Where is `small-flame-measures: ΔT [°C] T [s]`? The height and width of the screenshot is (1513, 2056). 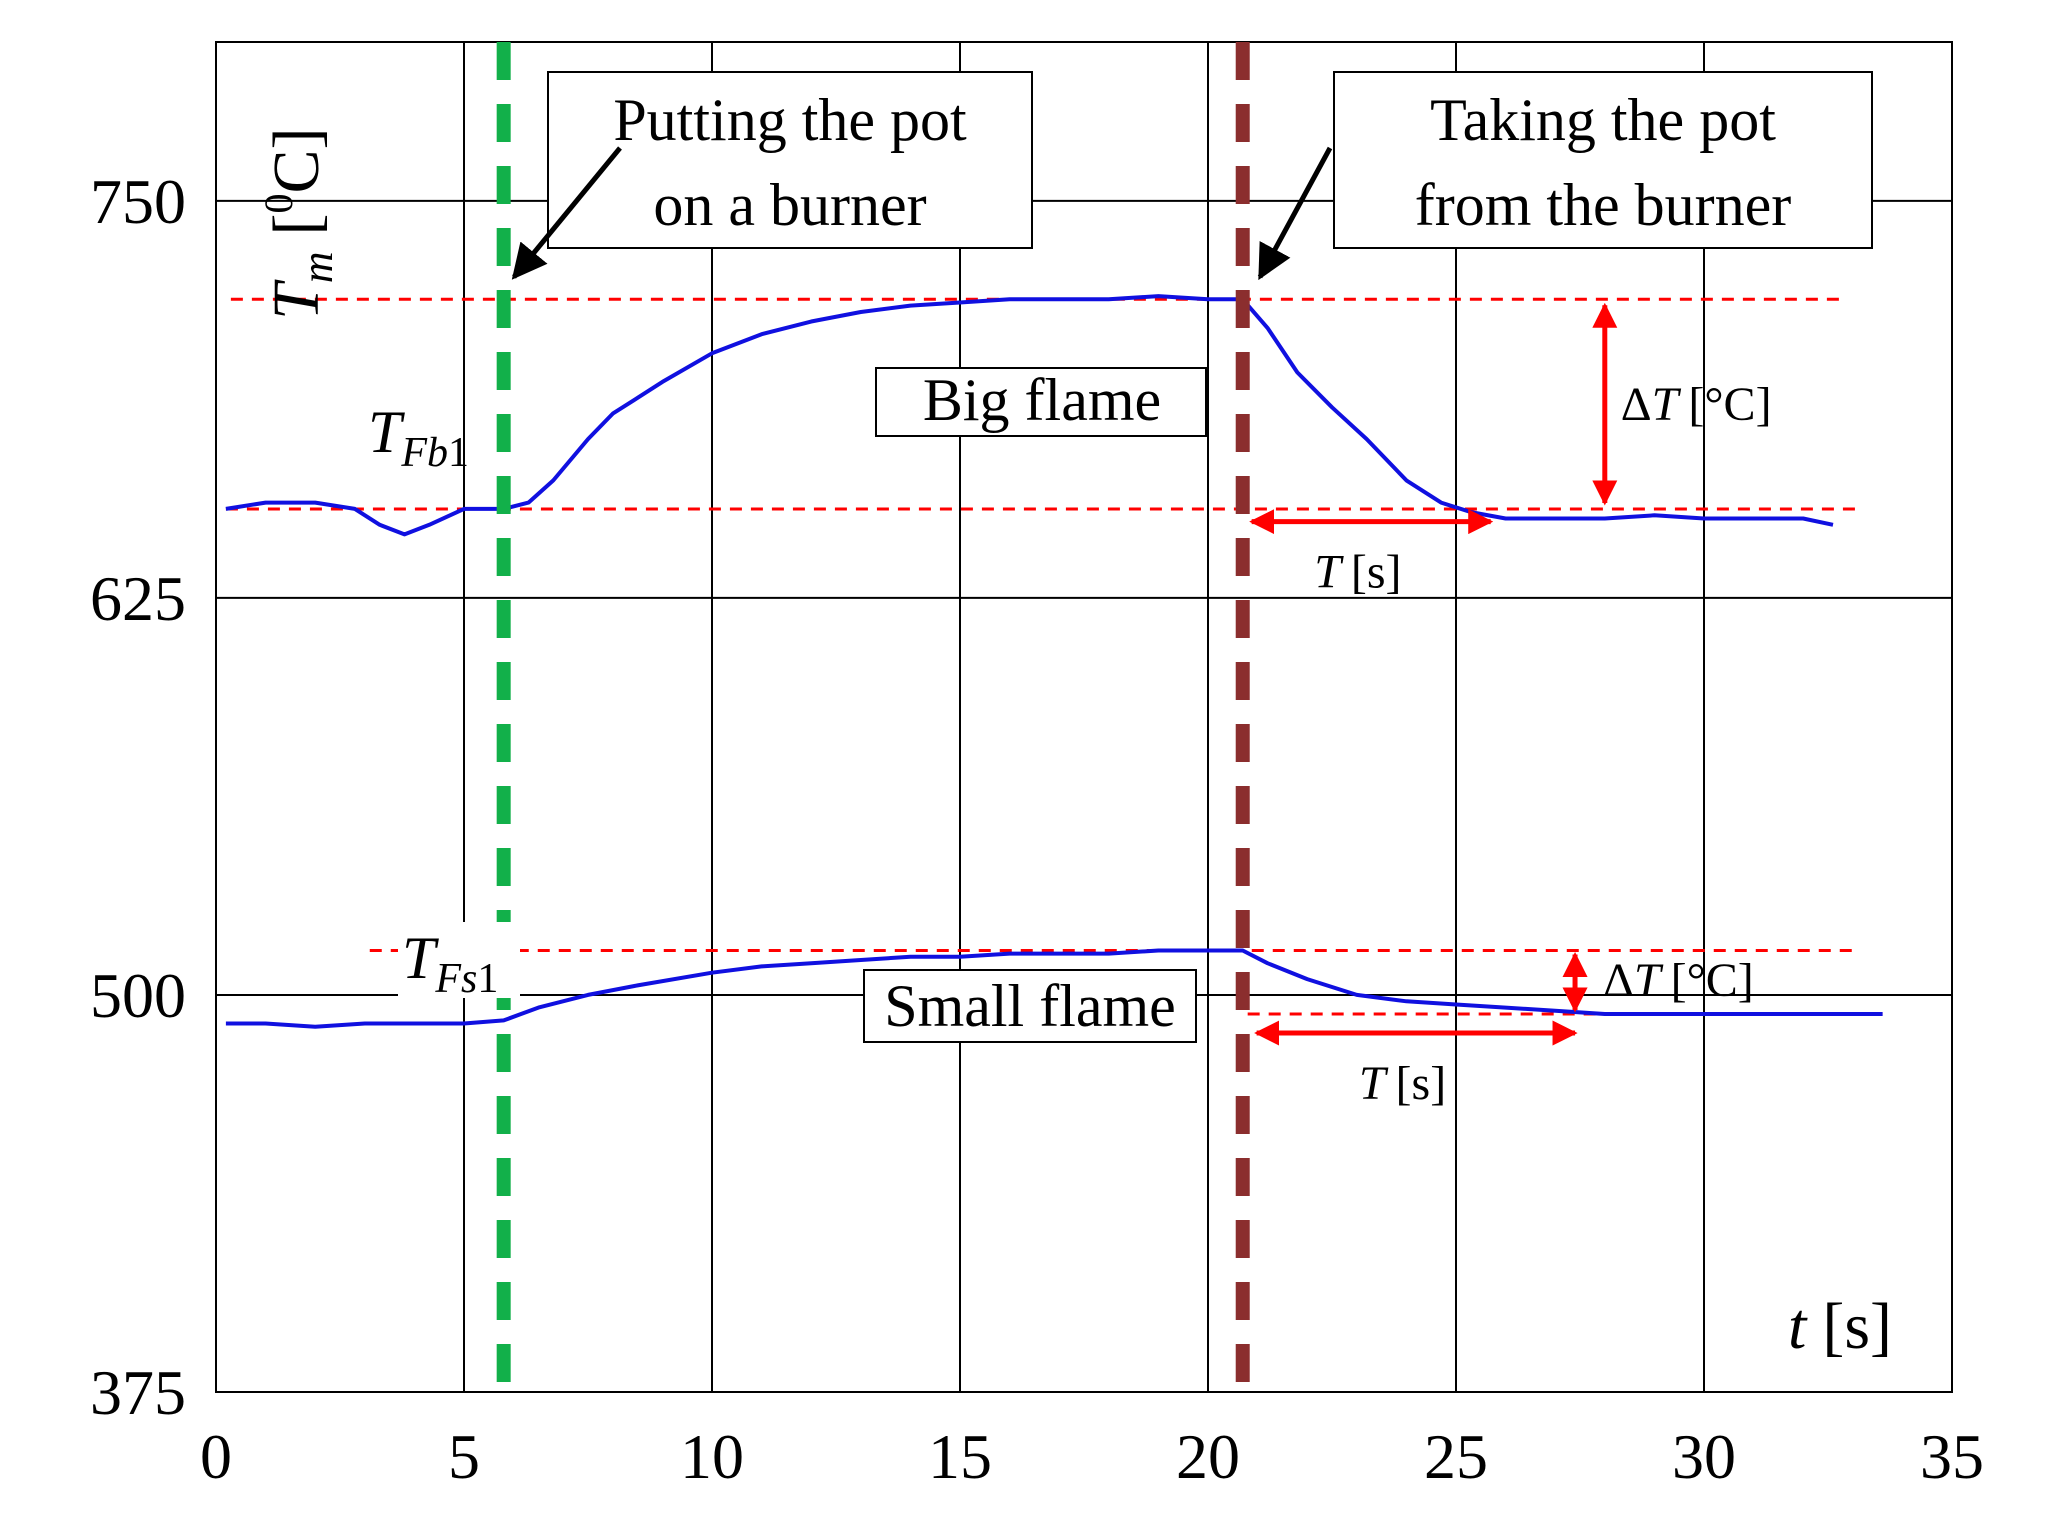
small-flame-measures: ΔT [°C] T [s] is located at coordinates (1504, 1030).